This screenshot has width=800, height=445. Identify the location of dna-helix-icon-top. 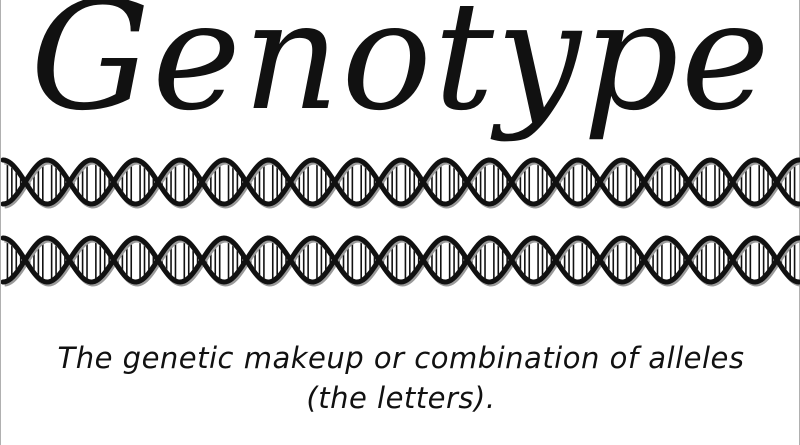
(400, 183).